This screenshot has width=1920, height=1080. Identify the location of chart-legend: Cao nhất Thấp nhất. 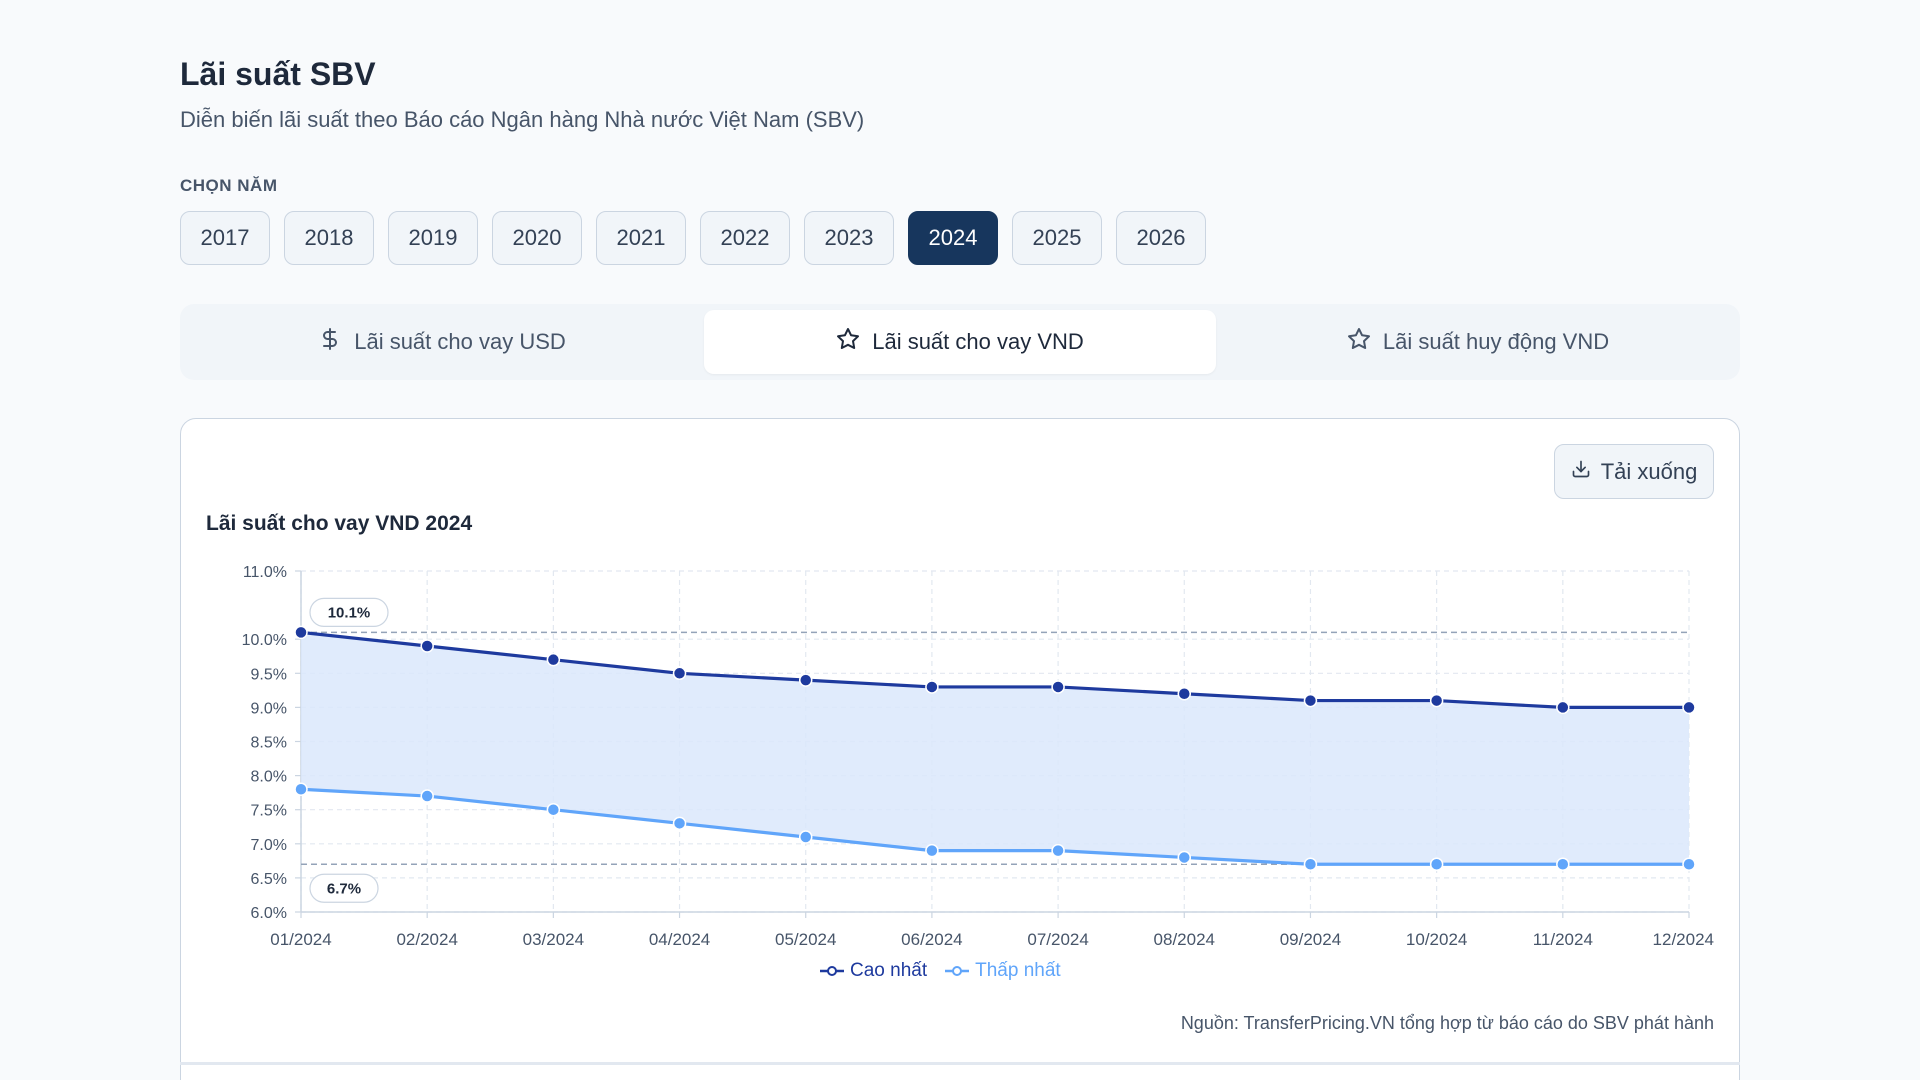
(940, 971).